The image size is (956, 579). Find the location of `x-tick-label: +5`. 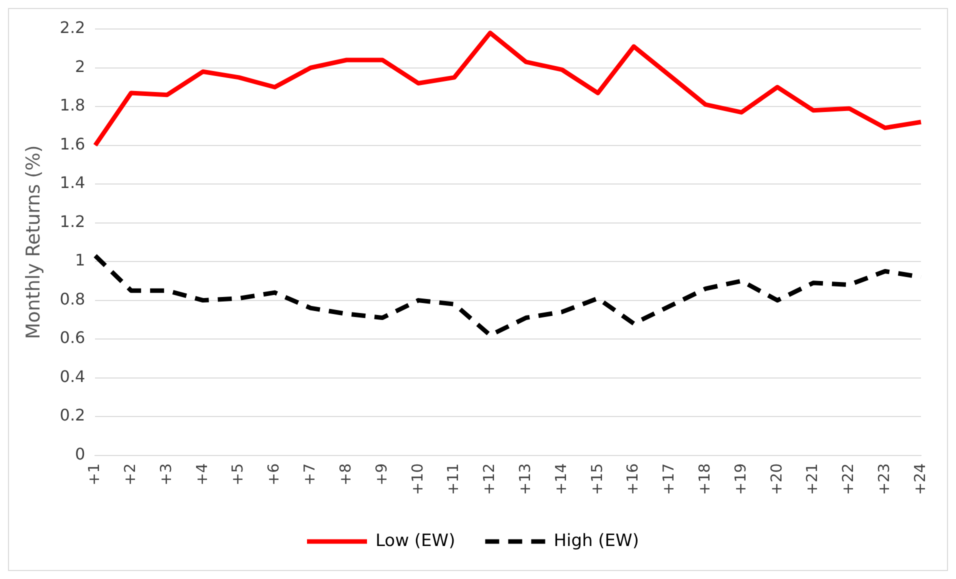

x-tick-label: +5 is located at coordinates (237, 474).